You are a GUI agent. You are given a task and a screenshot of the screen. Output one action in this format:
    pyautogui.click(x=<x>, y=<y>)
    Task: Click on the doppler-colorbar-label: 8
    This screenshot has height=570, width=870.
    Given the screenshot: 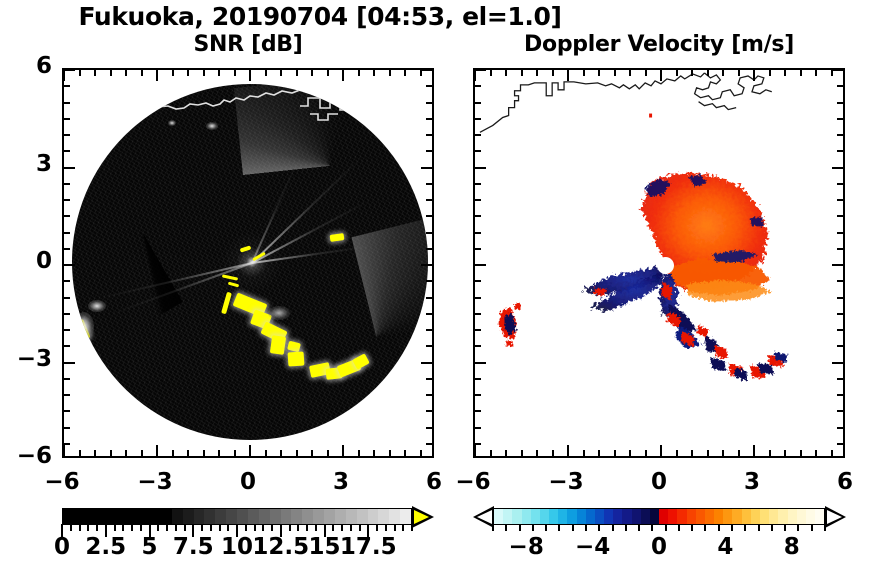 What is the action you would take?
    pyautogui.click(x=791, y=547)
    